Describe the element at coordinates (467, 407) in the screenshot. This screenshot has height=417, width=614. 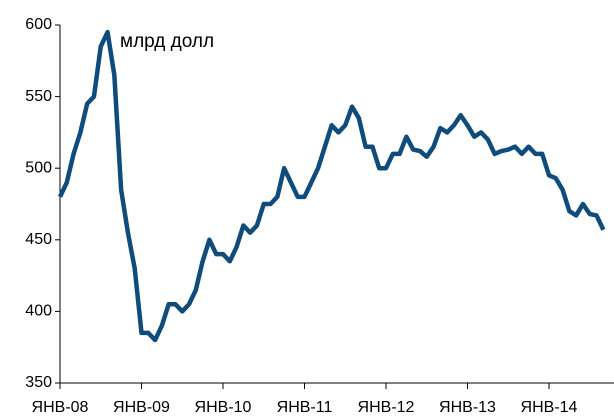
I see `x-tick-label: ЯНВ-13` at that location.